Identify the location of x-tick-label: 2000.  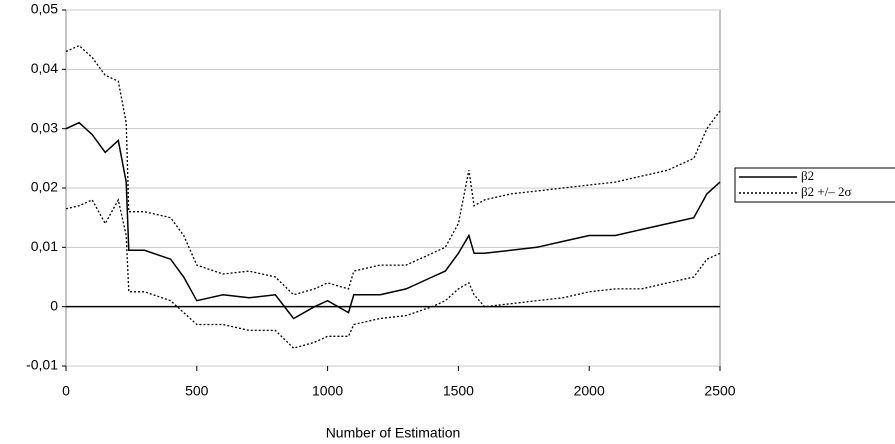
(589, 391).